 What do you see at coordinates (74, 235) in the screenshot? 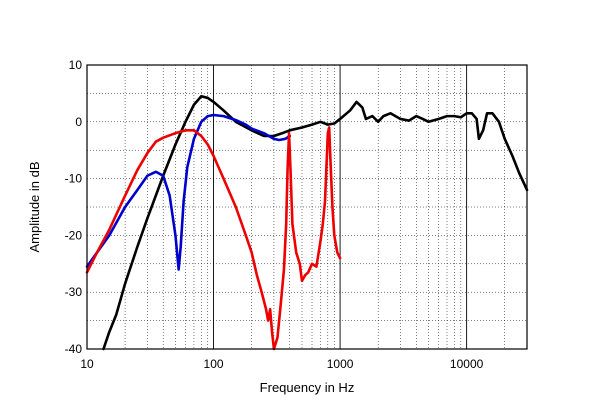
I see `y-tick-label: -20` at bounding box center [74, 235].